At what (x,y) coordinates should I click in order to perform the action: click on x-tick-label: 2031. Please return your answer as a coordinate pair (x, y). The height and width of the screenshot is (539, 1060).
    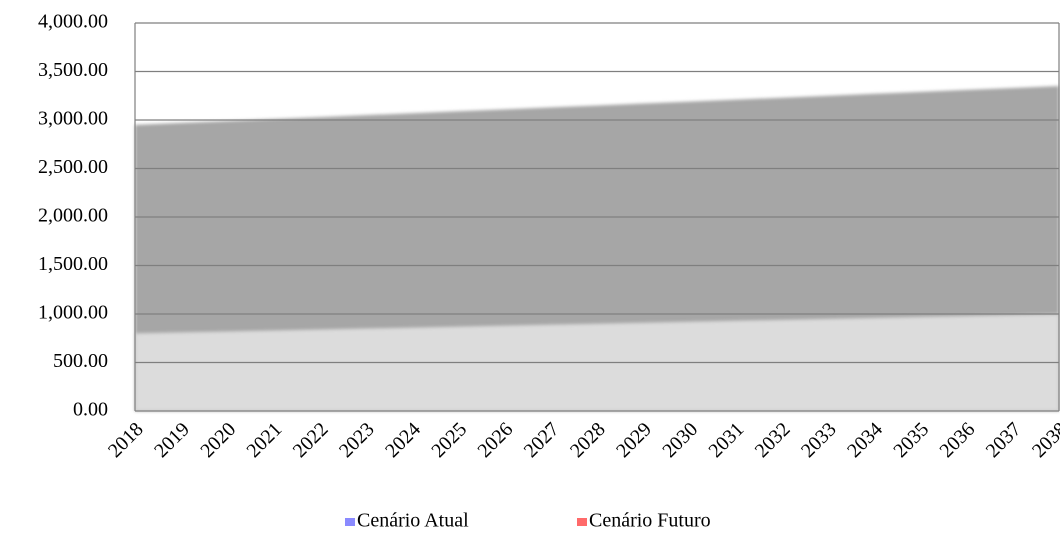
    Looking at the image, I should click on (727, 440).